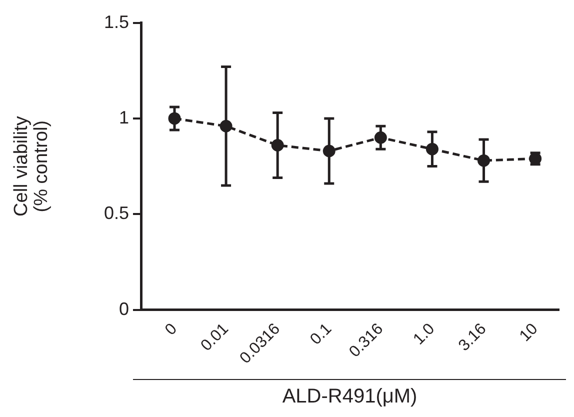 The width and height of the screenshot is (574, 417). Describe the element at coordinates (350, 397) in the screenshot. I see `x-axis-title: ALD-R491(μM)` at that location.